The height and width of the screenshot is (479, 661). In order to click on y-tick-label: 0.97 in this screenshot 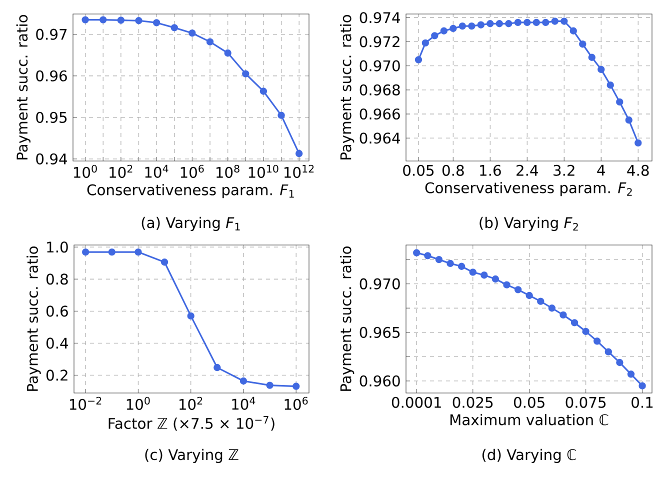, I will do `click(51, 34)`.